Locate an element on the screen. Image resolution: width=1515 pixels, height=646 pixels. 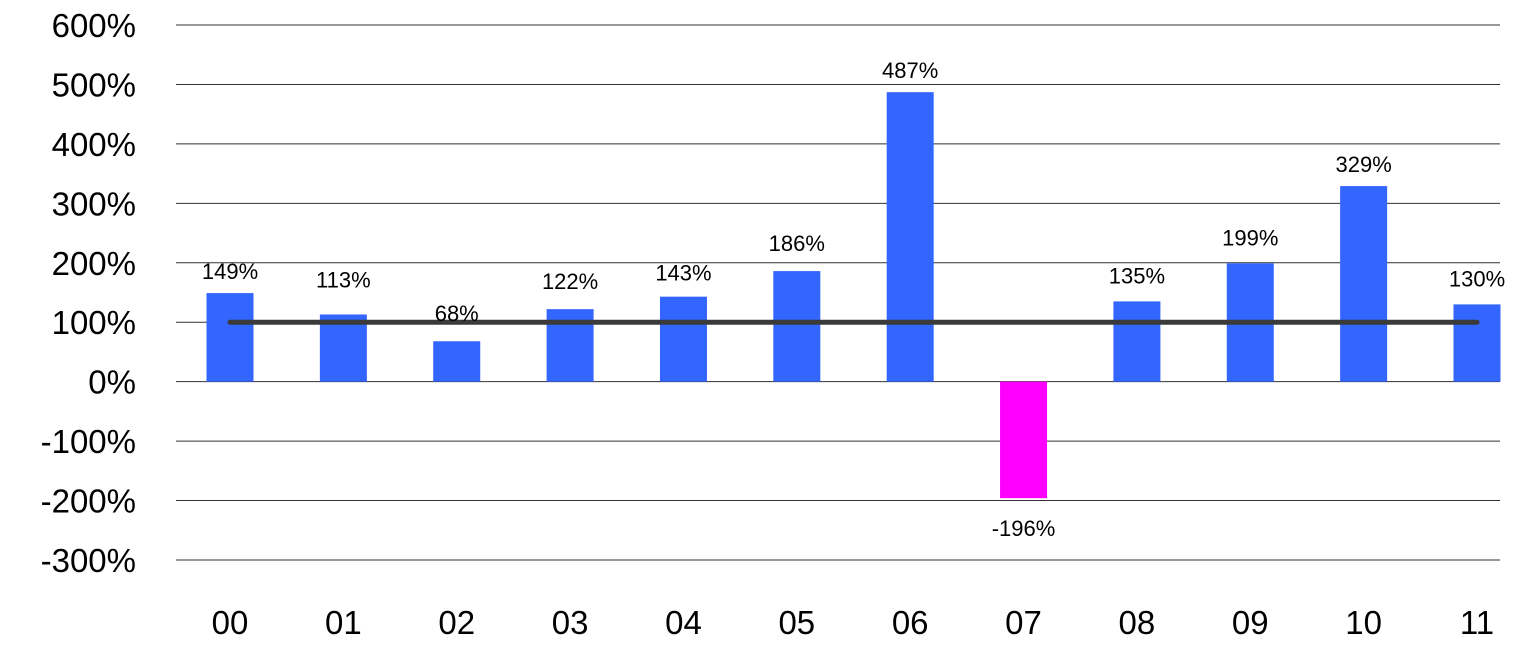
x-tick-label: 11 is located at coordinates (1477, 622).